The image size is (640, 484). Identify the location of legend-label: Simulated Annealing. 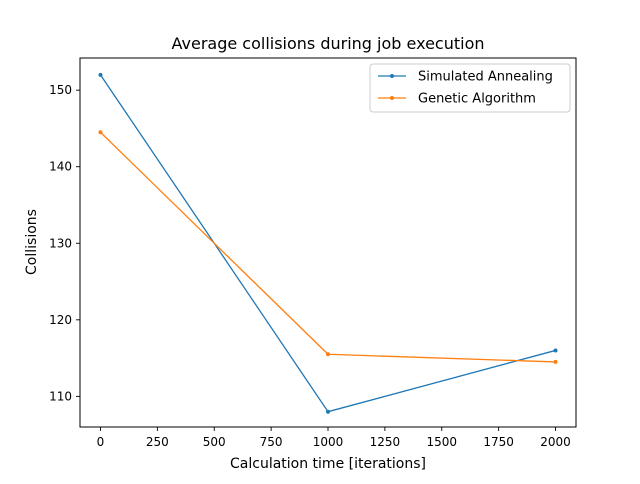
(485, 77).